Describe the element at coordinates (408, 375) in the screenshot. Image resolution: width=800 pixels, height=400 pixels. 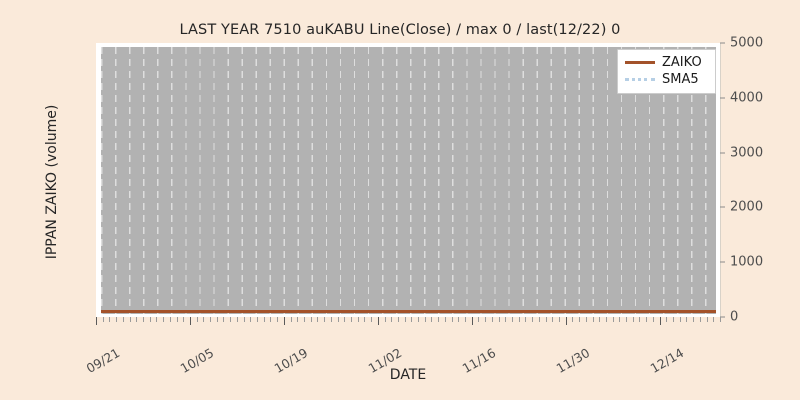
I see `x-axis-title: DATE` at that location.